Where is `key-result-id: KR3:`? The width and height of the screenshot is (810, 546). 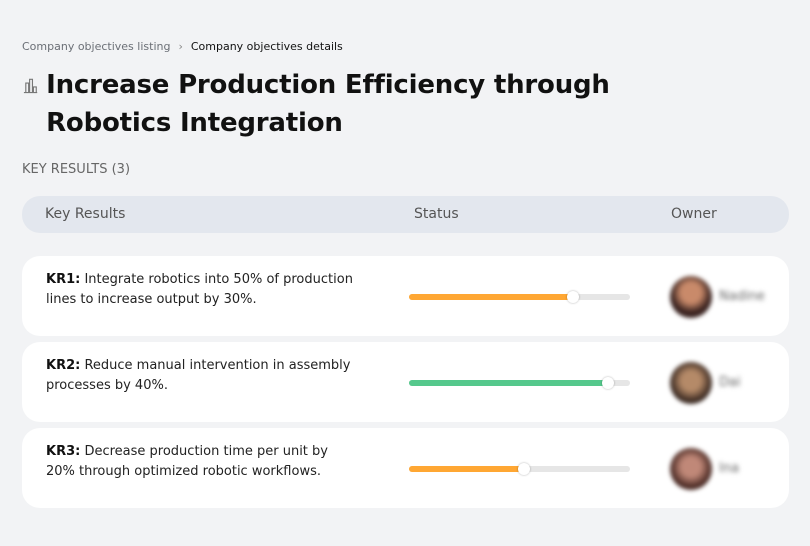 key-result-id: KR3: is located at coordinates (63, 451).